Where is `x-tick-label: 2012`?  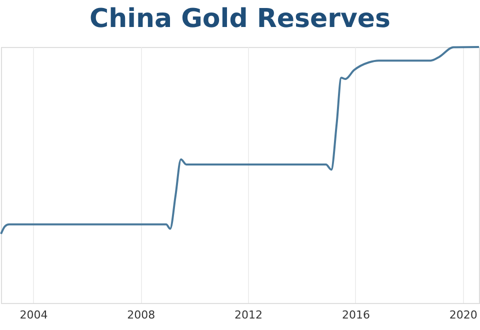 x-tick-label: 2012 is located at coordinates (248, 315).